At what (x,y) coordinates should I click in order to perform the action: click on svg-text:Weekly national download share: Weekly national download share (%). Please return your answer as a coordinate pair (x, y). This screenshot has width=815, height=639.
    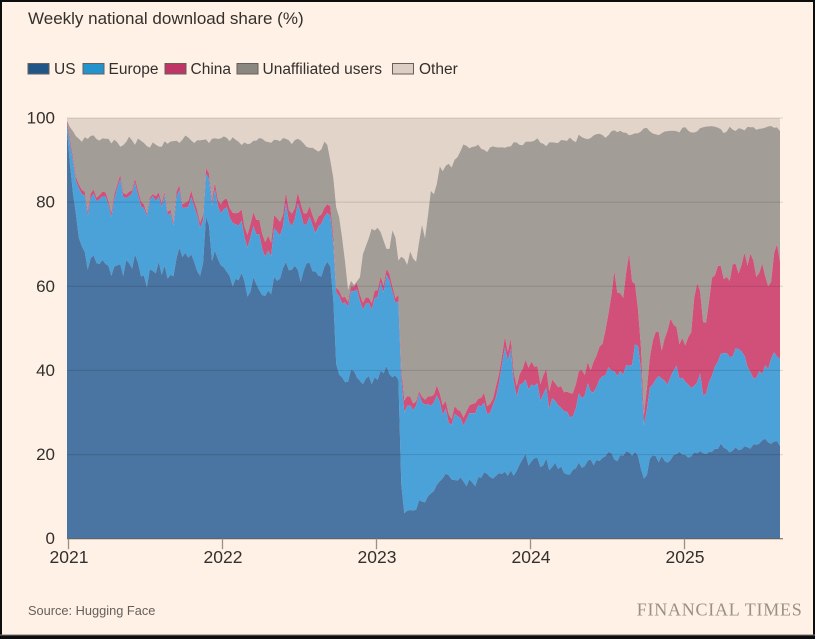
    Looking at the image, I should click on (166, 18).